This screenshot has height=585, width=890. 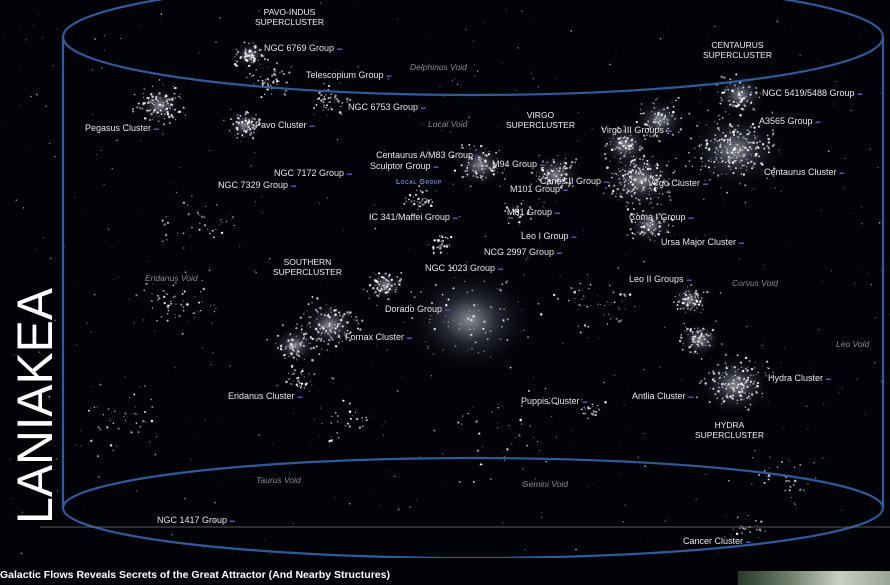 What do you see at coordinates (554, 401) in the screenshot?
I see `label-puppis-cluster: Puppis Cluster ▬` at bounding box center [554, 401].